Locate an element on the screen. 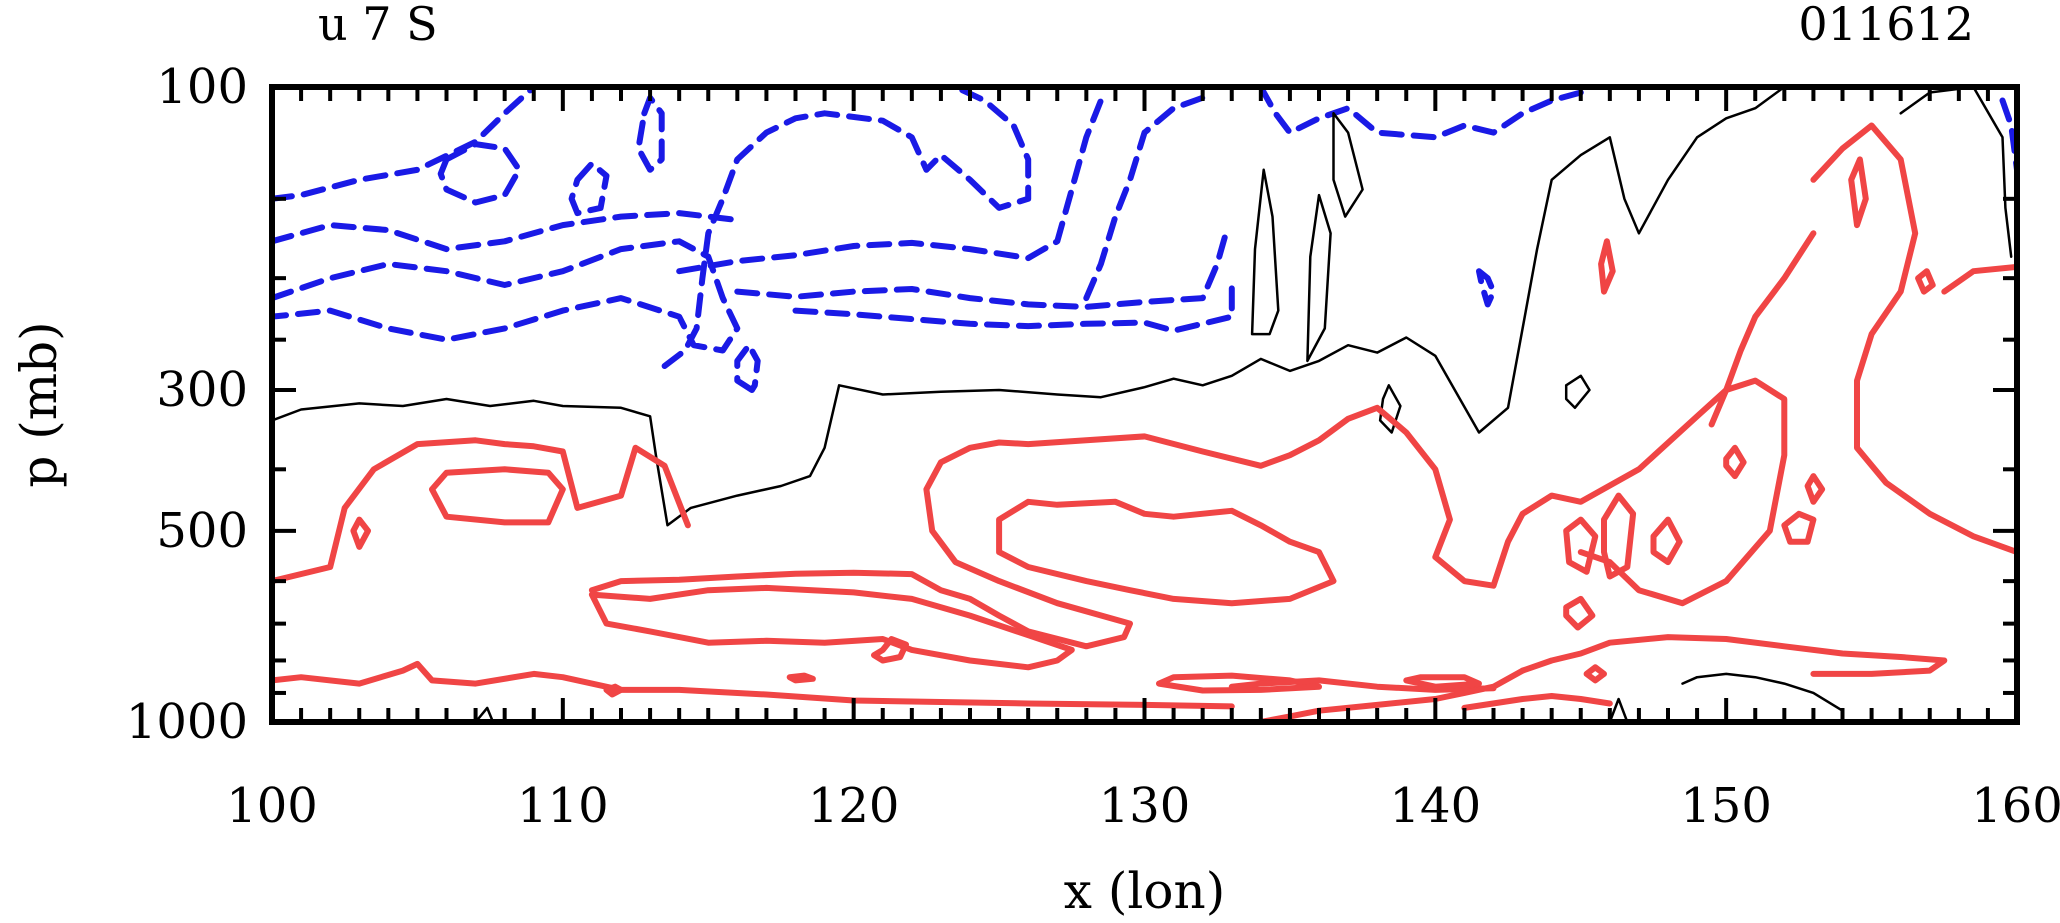  x-tick-label: 120 is located at coordinates (854, 806).